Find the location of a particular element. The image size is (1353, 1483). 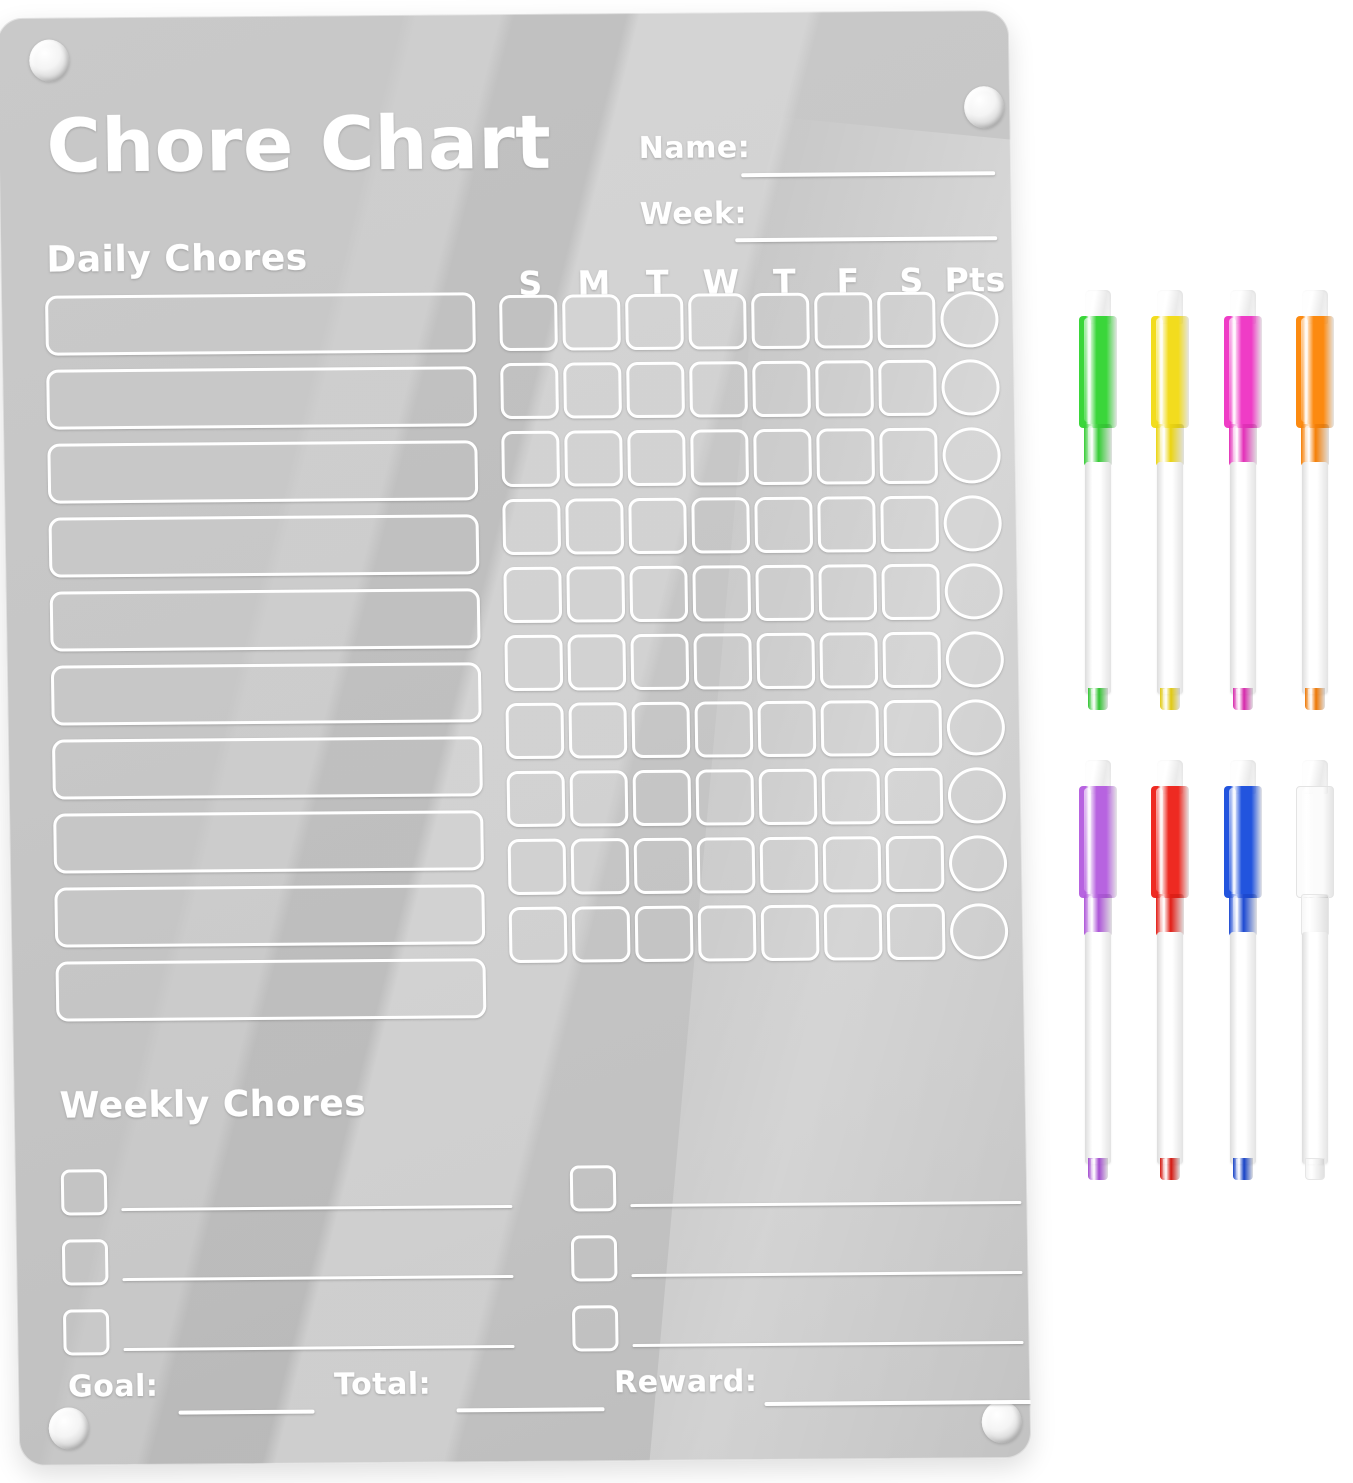

name-field-line is located at coordinates (868, 174).